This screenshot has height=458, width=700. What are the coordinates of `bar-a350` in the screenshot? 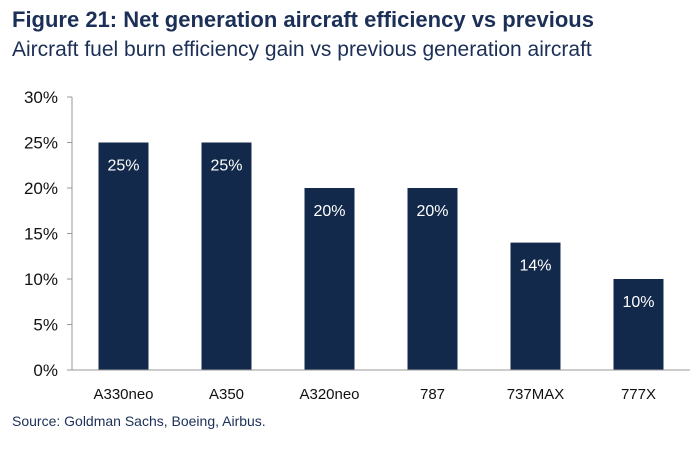 It's located at (226, 256).